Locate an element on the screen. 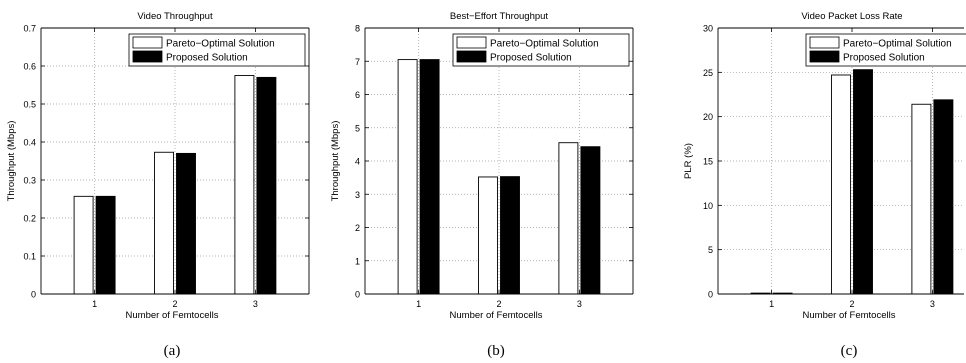  y-tick-label: 0.1 is located at coordinates (29, 257).